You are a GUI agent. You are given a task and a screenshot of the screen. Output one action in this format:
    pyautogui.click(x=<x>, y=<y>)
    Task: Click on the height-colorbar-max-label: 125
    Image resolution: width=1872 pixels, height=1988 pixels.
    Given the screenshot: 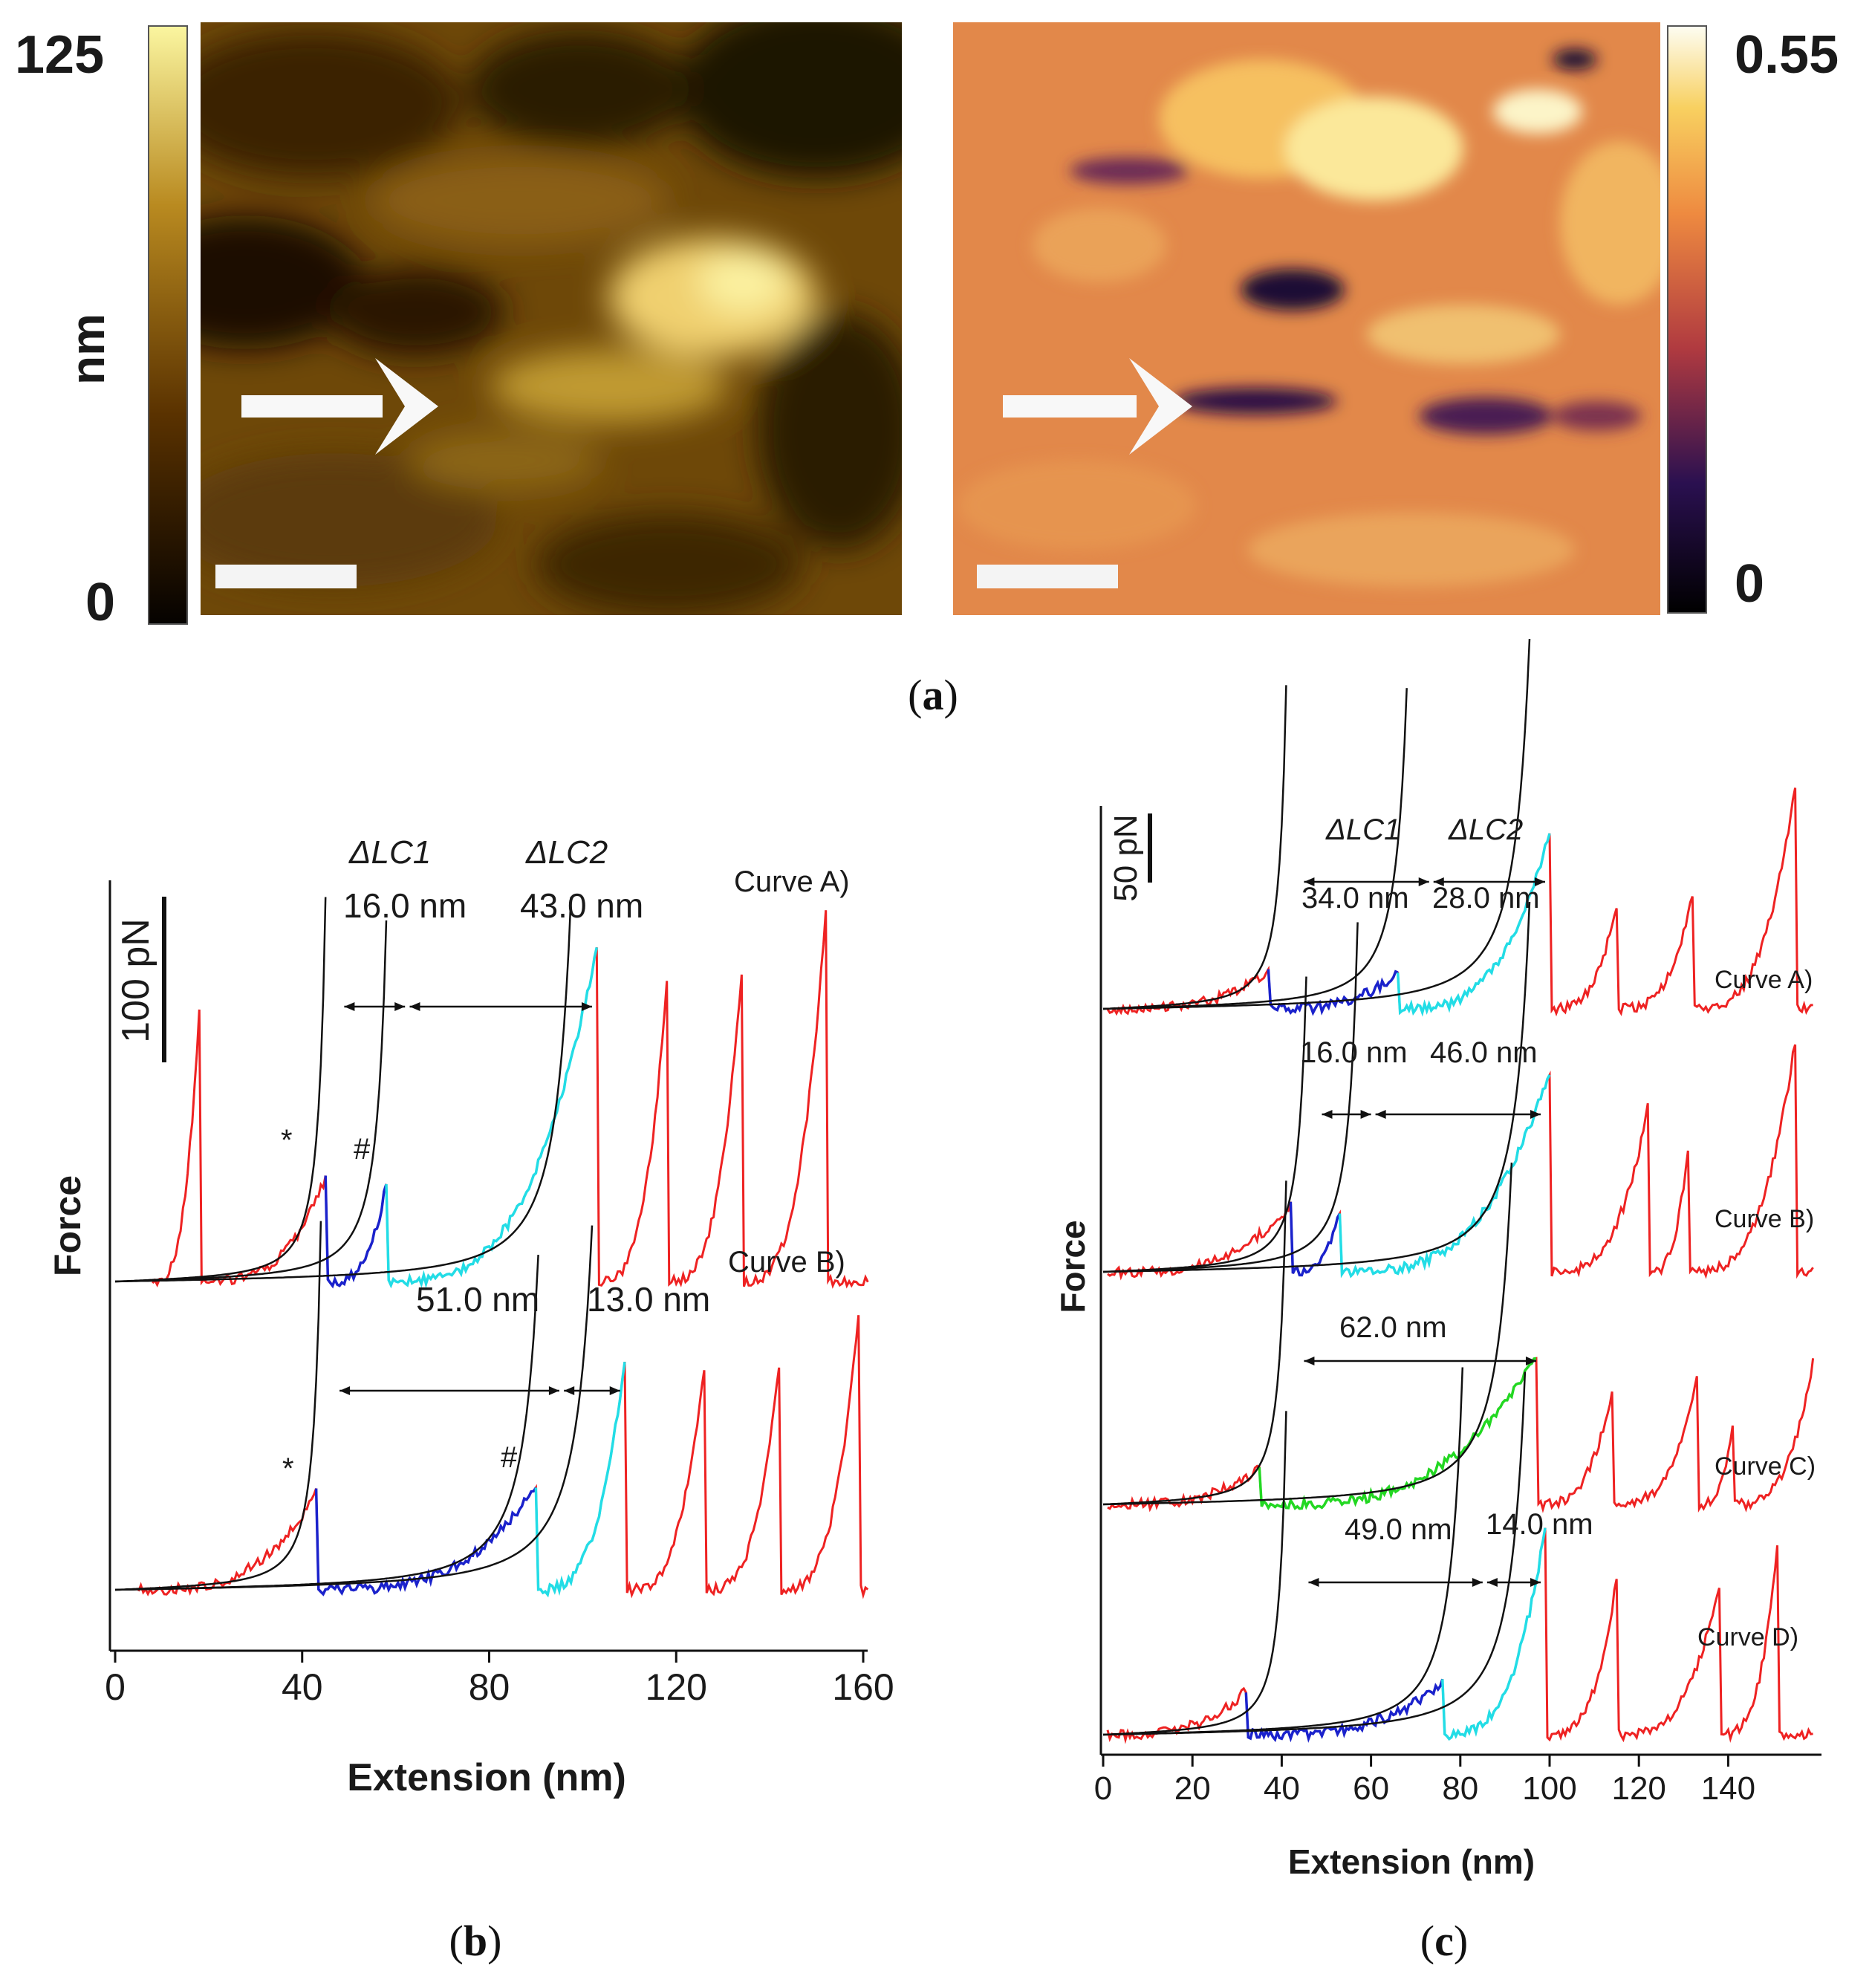 What is the action you would take?
    pyautogui.click(x=60, y=55)
    